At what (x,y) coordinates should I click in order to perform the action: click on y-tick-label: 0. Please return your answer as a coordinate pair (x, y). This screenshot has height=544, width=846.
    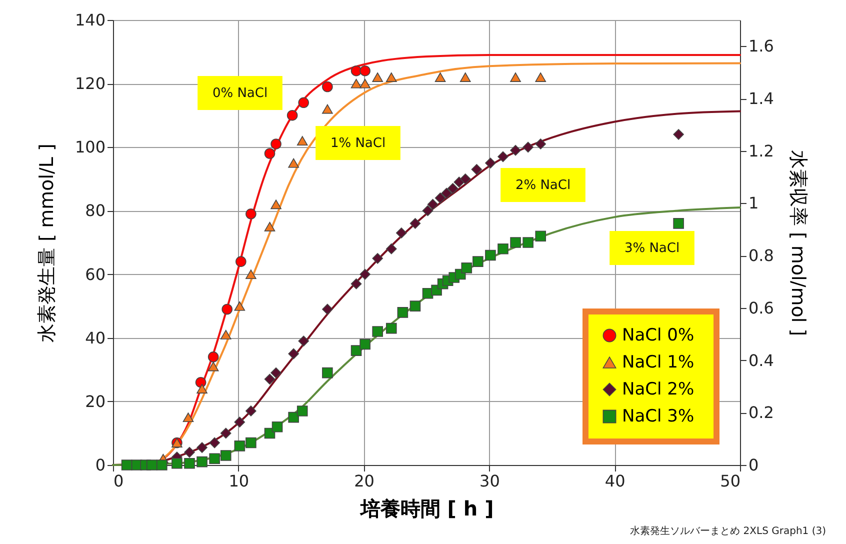
    Looking at the image, I should click on (100, 465).